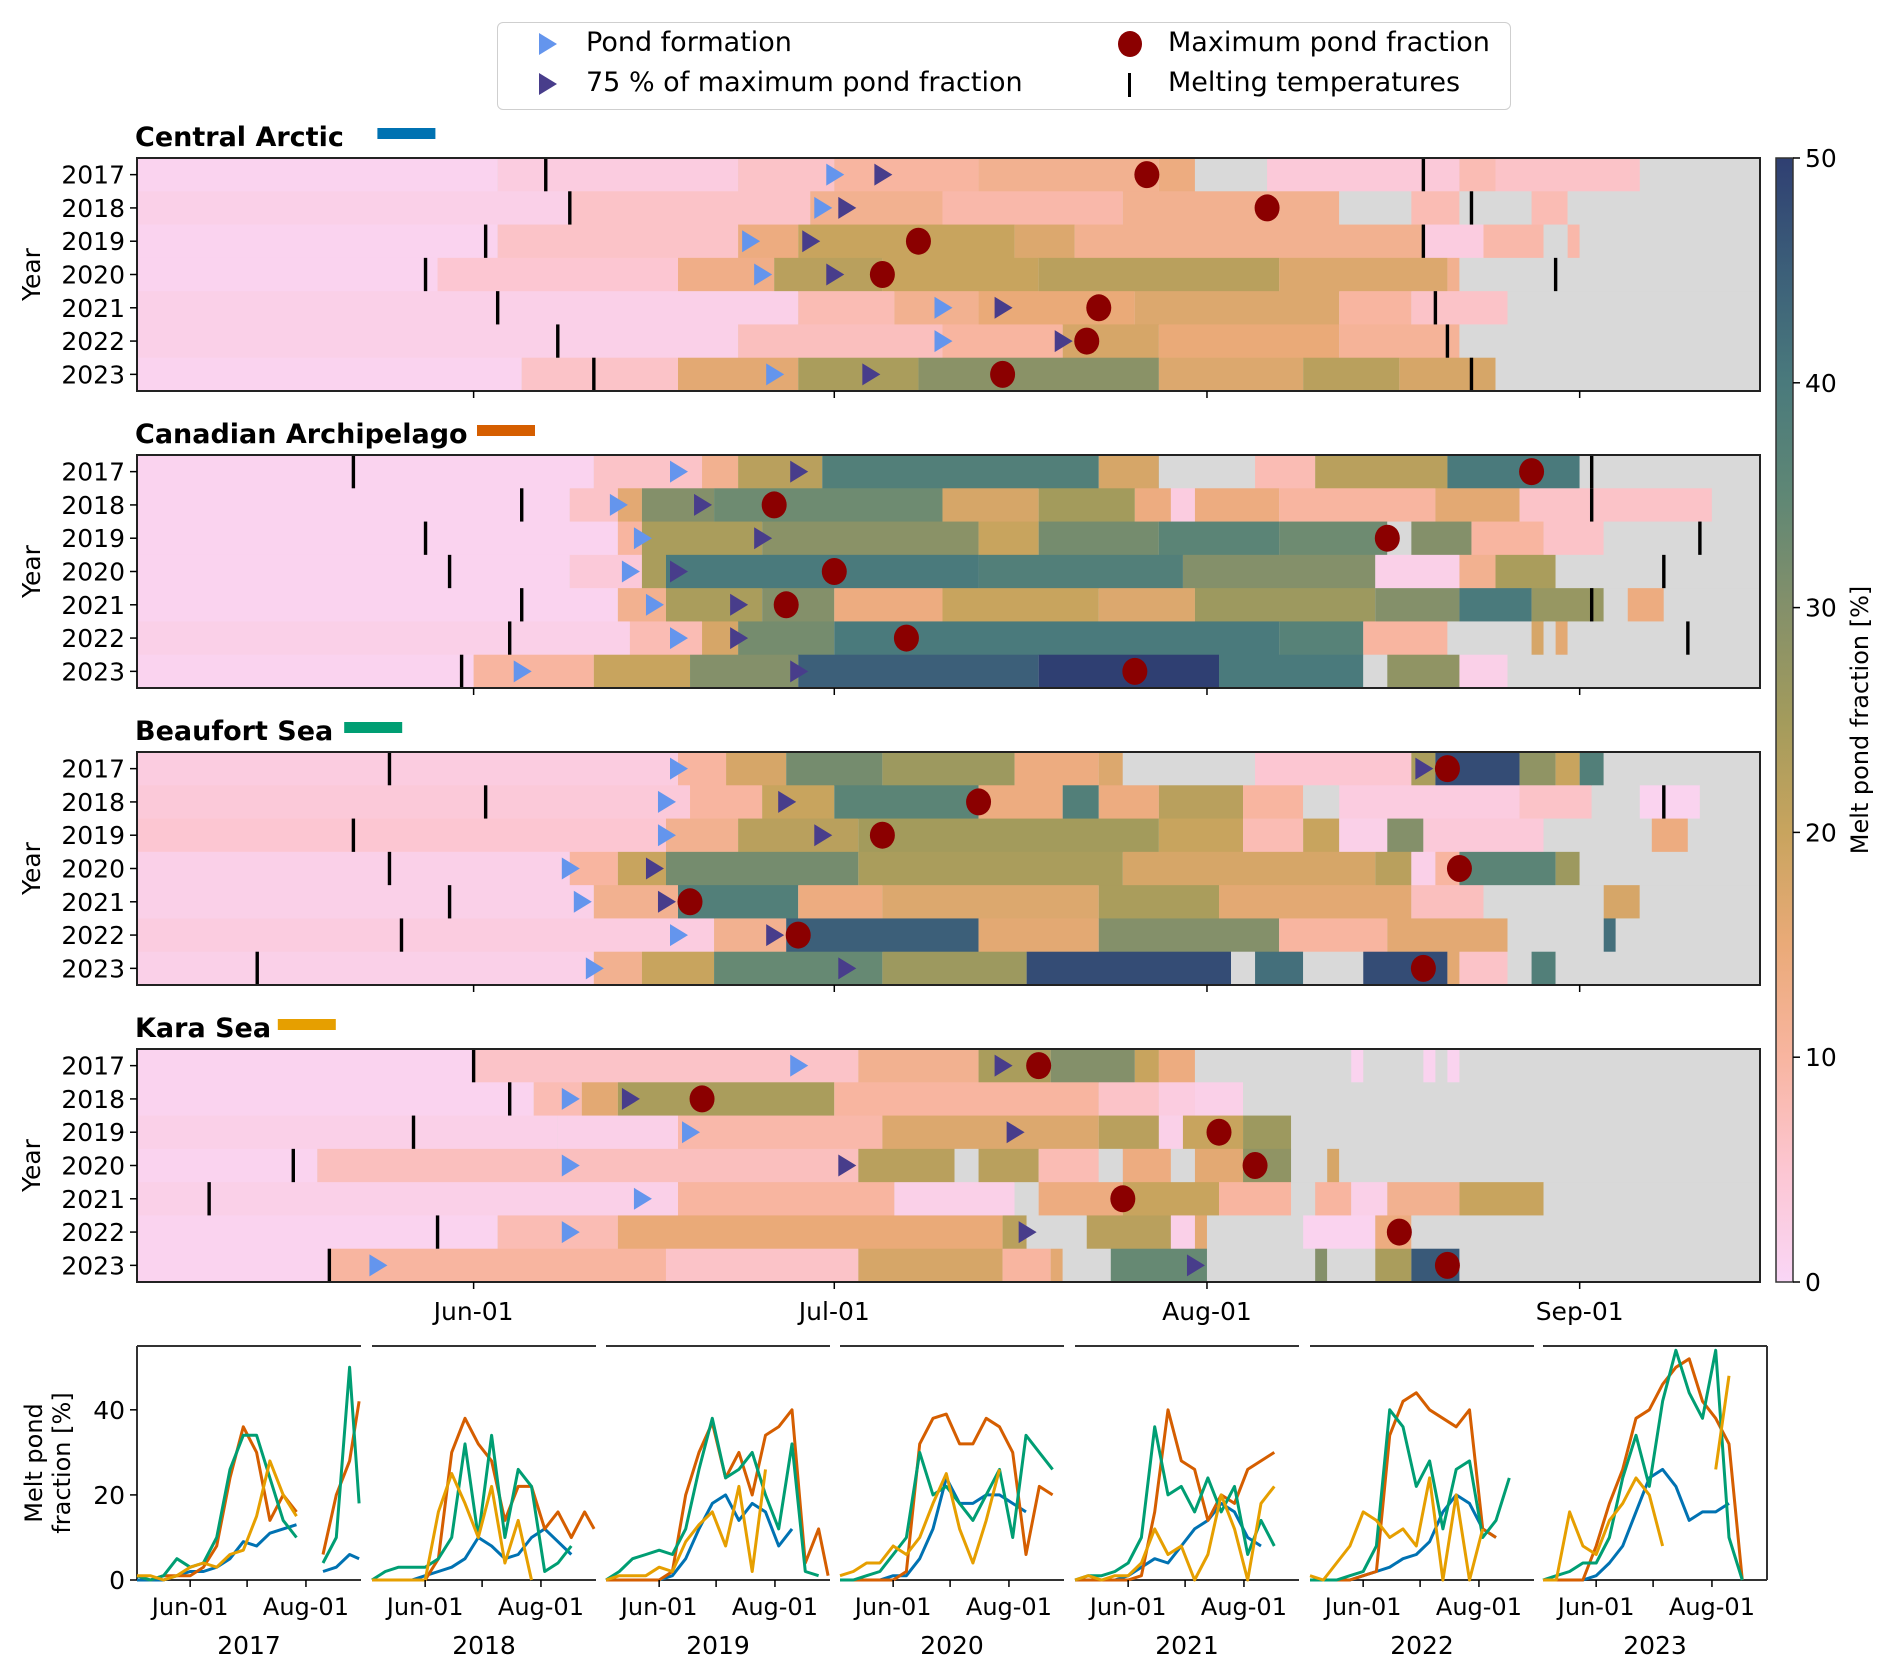 This screenshot has height=1675, width=1892. I want to click on colorbar-tick-label: 0, so click(1813, 1282).